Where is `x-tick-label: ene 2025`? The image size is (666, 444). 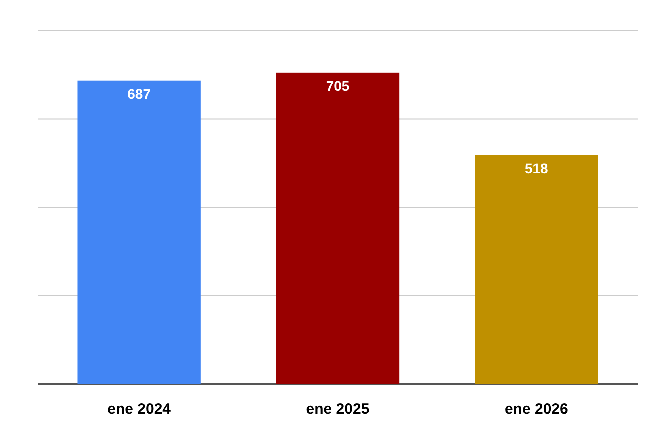
x-tick-label: ene 2025 is located at coordinates (338, 409).